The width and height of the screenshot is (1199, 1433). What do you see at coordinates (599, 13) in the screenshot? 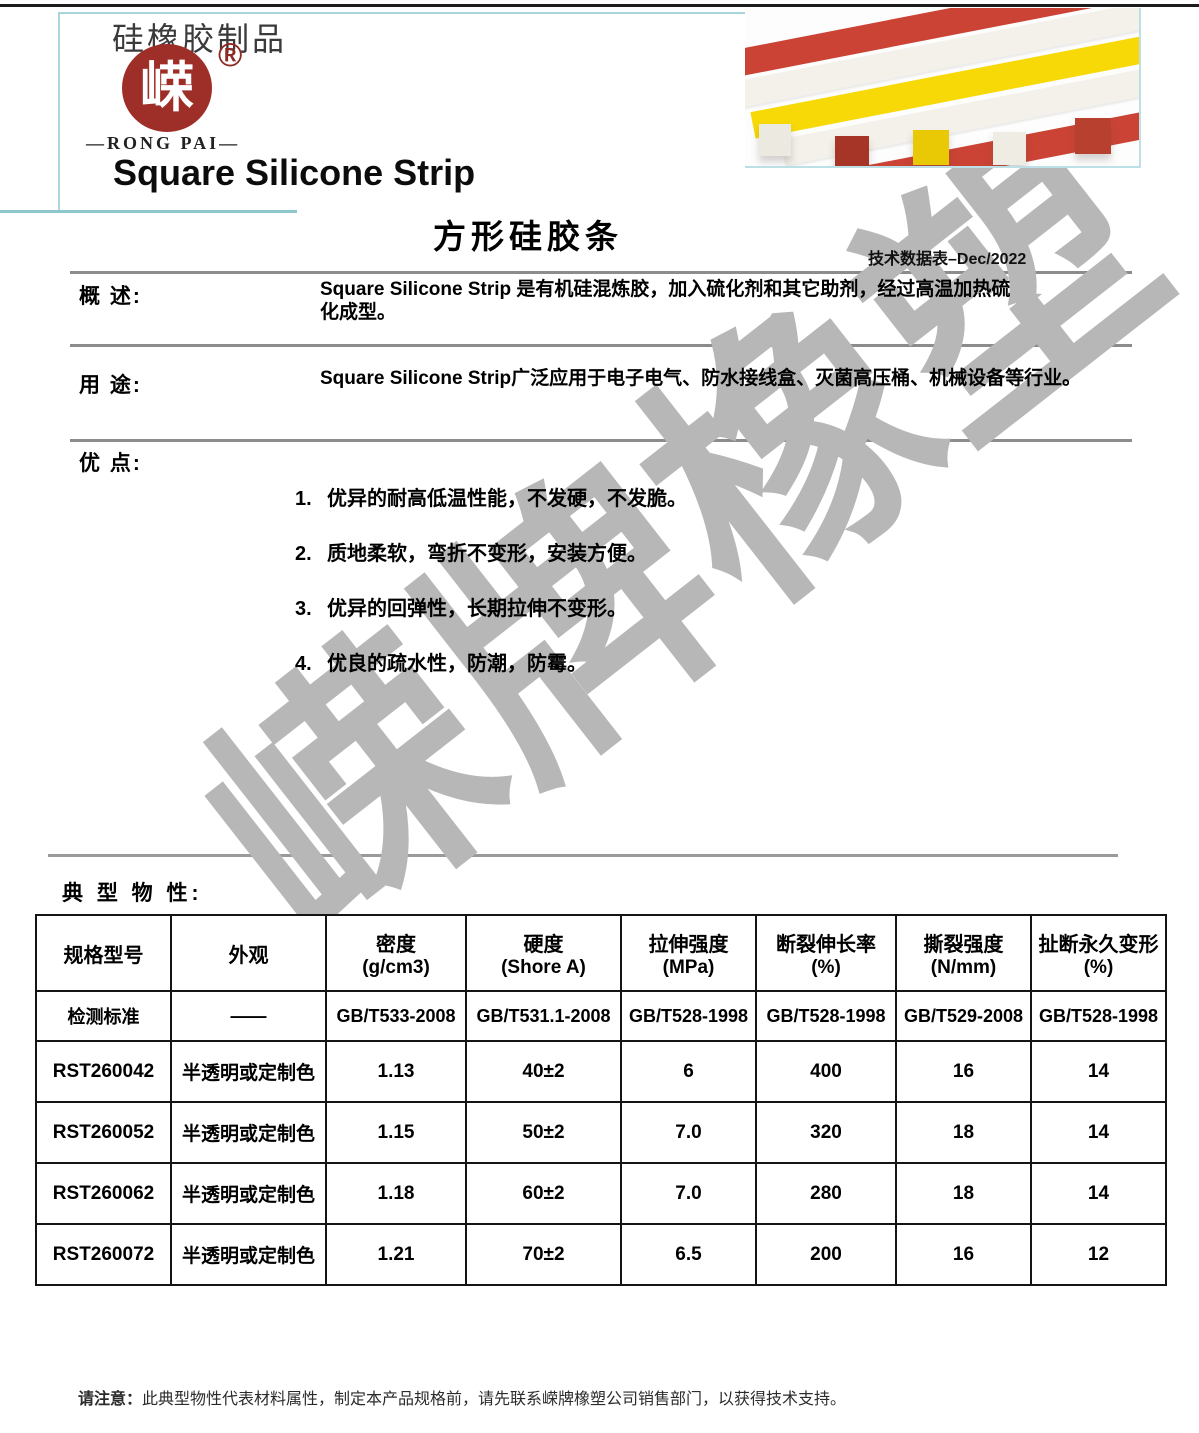
I see `header-accent-line-top` at bounding box center [599, 13].